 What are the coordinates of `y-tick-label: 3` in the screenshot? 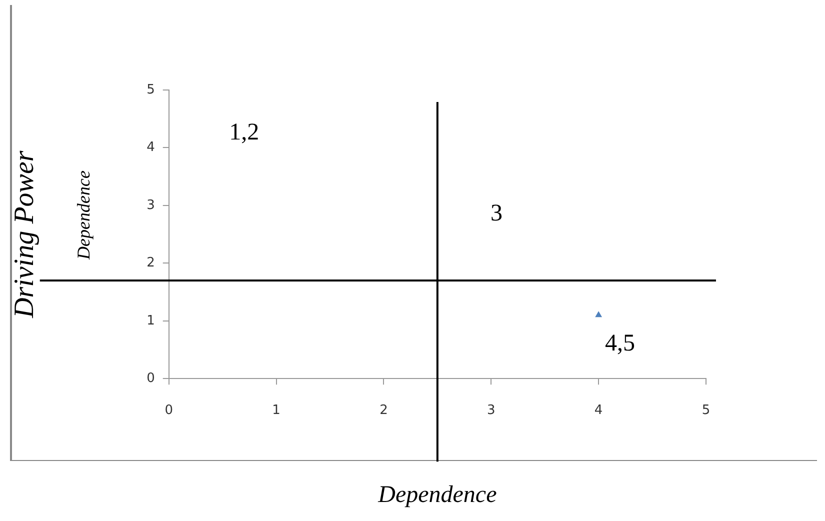 It's located at (150, 205).